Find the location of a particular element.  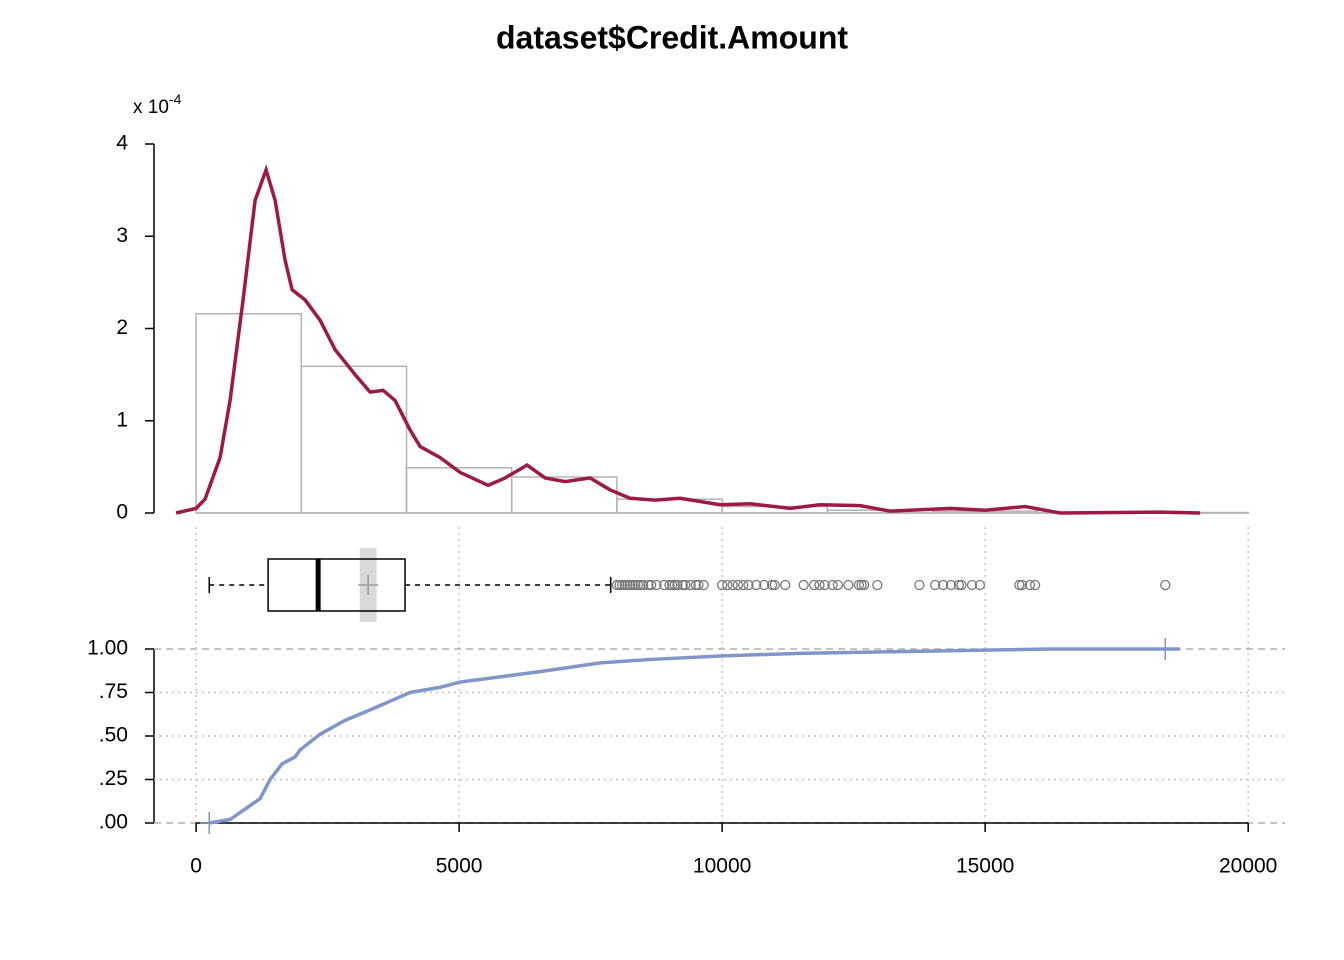

box is located at coordinates (336, 585).